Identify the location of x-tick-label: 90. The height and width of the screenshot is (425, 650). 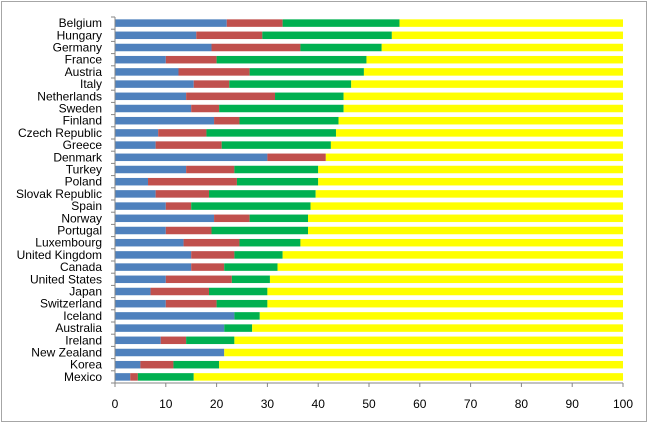
(573, 404).